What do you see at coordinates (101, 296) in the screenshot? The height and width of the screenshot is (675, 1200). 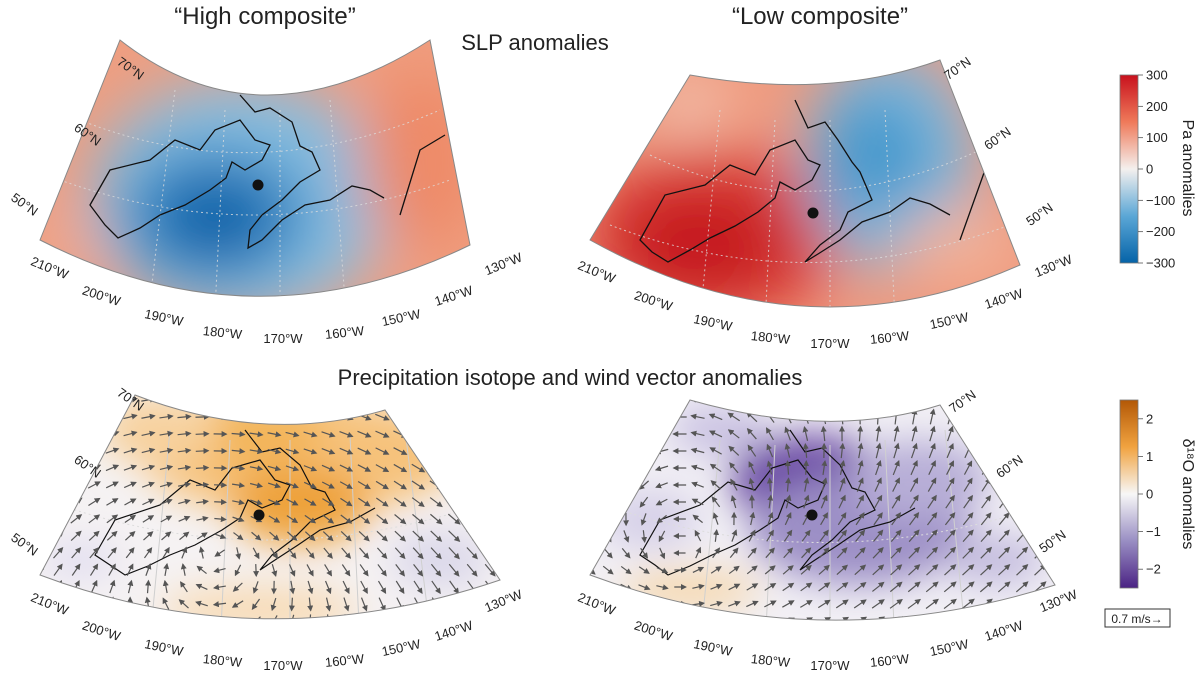 I see `lon-tick-label: 200°W` at bounding box center [101, 296].